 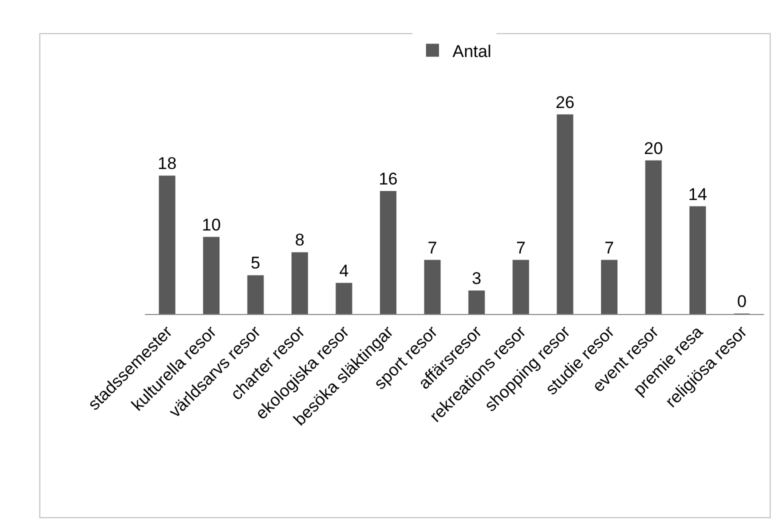 I want to click on data-label: 18, so click(x=167, y=164).